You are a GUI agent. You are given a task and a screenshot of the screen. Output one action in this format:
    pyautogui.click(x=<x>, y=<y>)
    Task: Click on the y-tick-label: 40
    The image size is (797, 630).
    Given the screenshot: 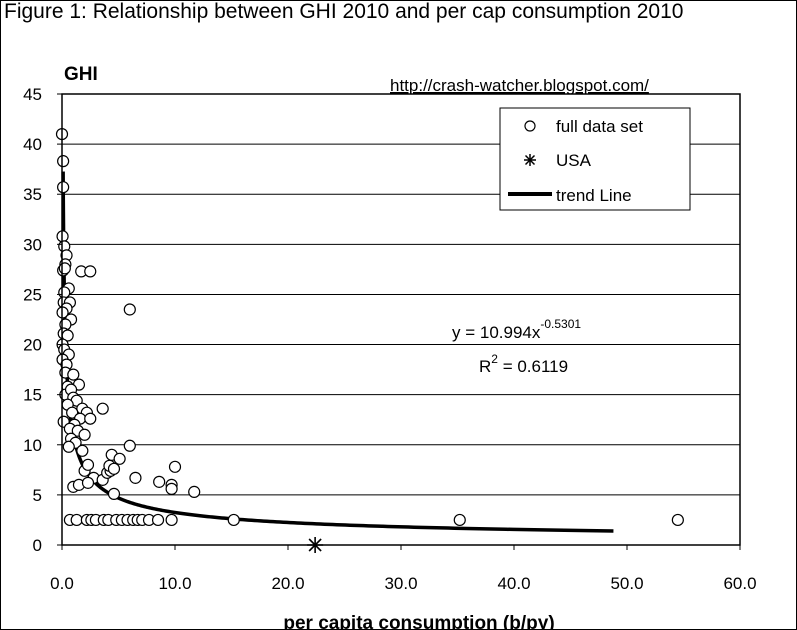 What is the action you would take?
    pyautogui.click(x=32, y=144)
    